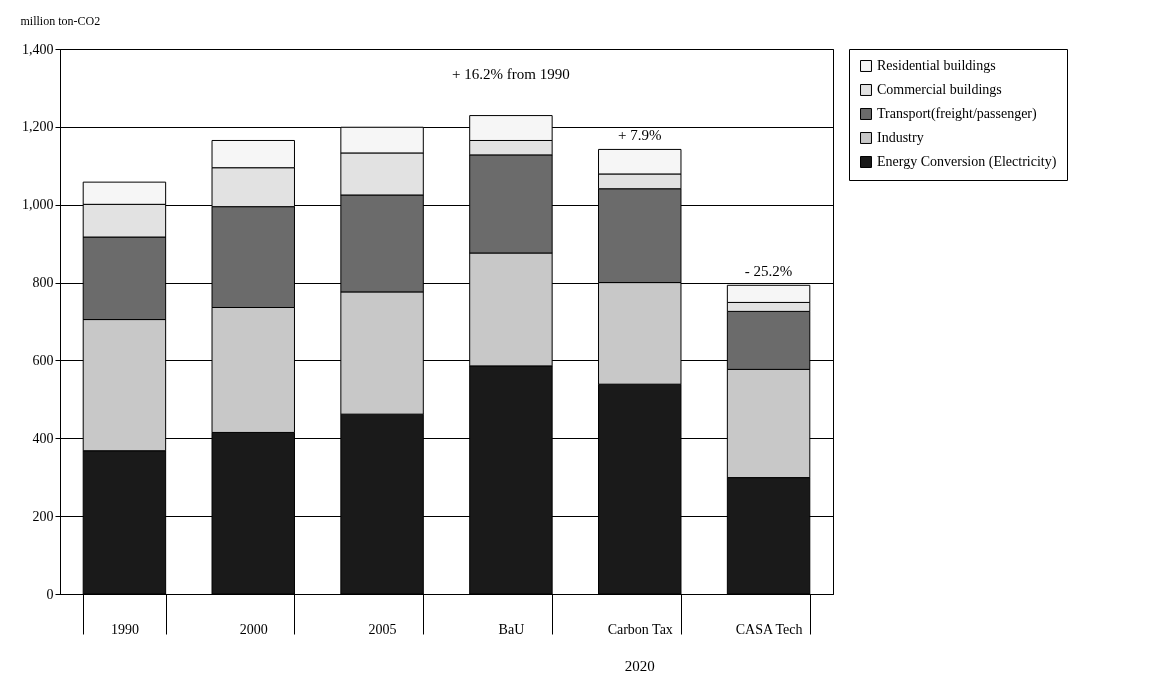 This screenshot has height=673, width=1165. What do you see at coordinates (936, 65) in the screenshot?
I see `legend-label: Residential buildings` at bounding box center [936, 65].